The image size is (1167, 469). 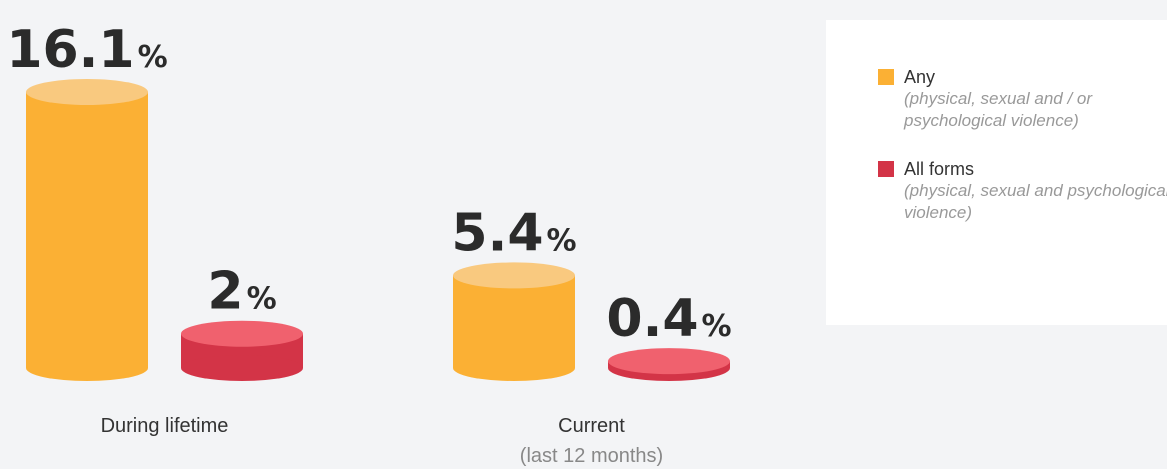 I want to click on value-label: 16.1%, so click(x=86, y=50).